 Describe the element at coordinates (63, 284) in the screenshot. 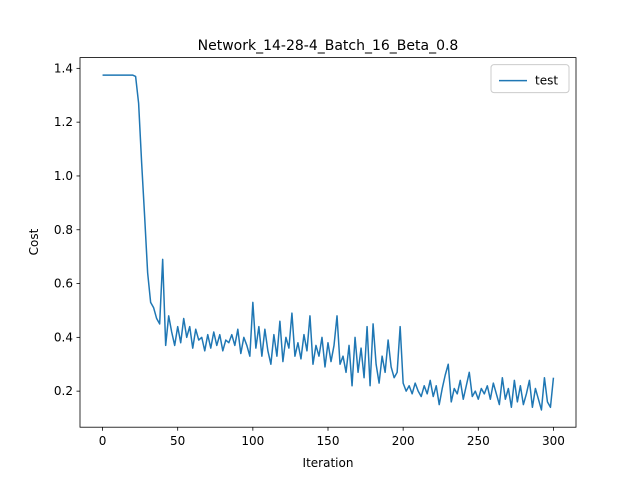

I see `y-tick-label: 0.6` at that location.